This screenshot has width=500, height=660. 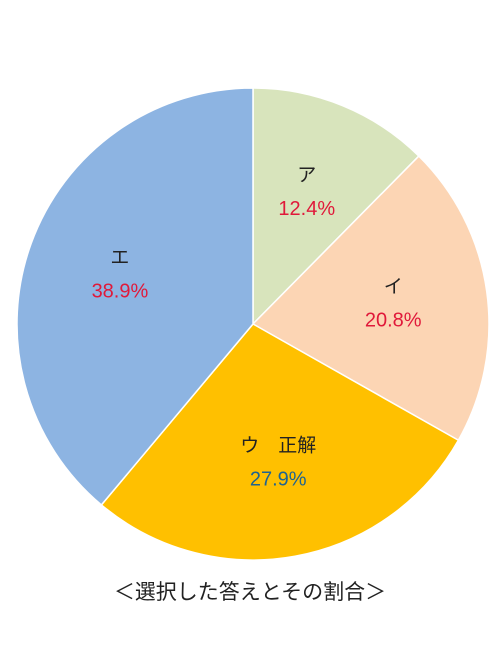 I want to click on pie-slice, so click(x=336, y=206).